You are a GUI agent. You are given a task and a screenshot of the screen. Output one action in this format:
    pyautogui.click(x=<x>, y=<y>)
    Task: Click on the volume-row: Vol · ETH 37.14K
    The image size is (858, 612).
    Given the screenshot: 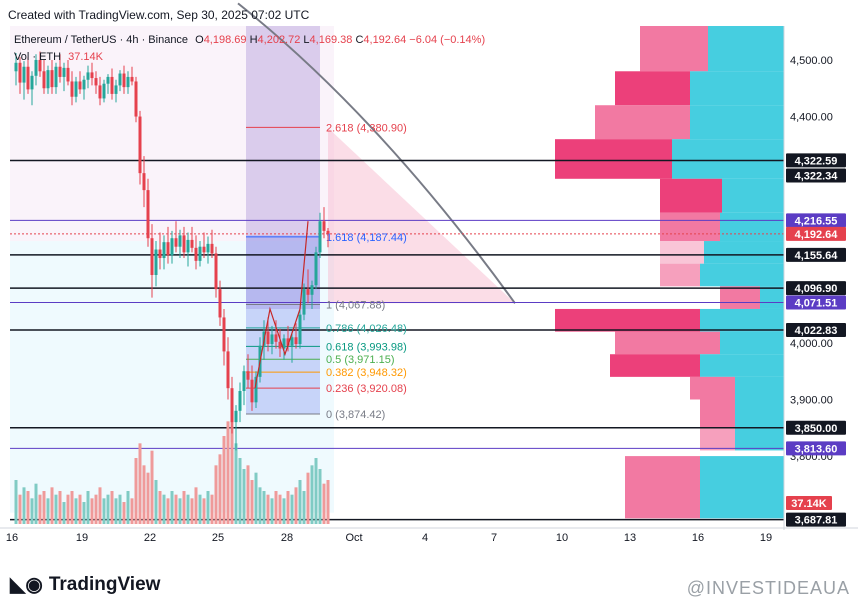 What is the action you would take?
    pyautogui.click(x=249, y=59)
    